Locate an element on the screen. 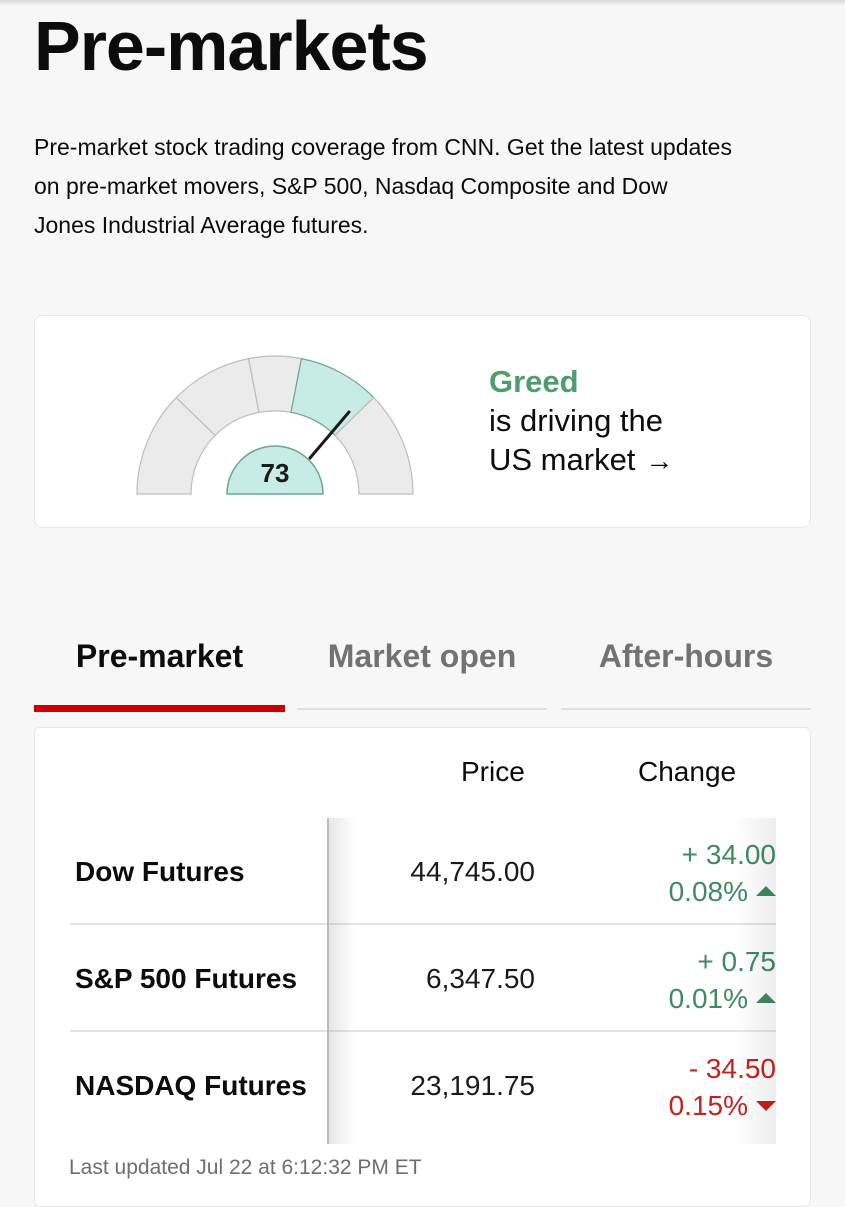 This screenshot has height=1207, width=845. gauge-value-circle is located at coordinates (275, 470).